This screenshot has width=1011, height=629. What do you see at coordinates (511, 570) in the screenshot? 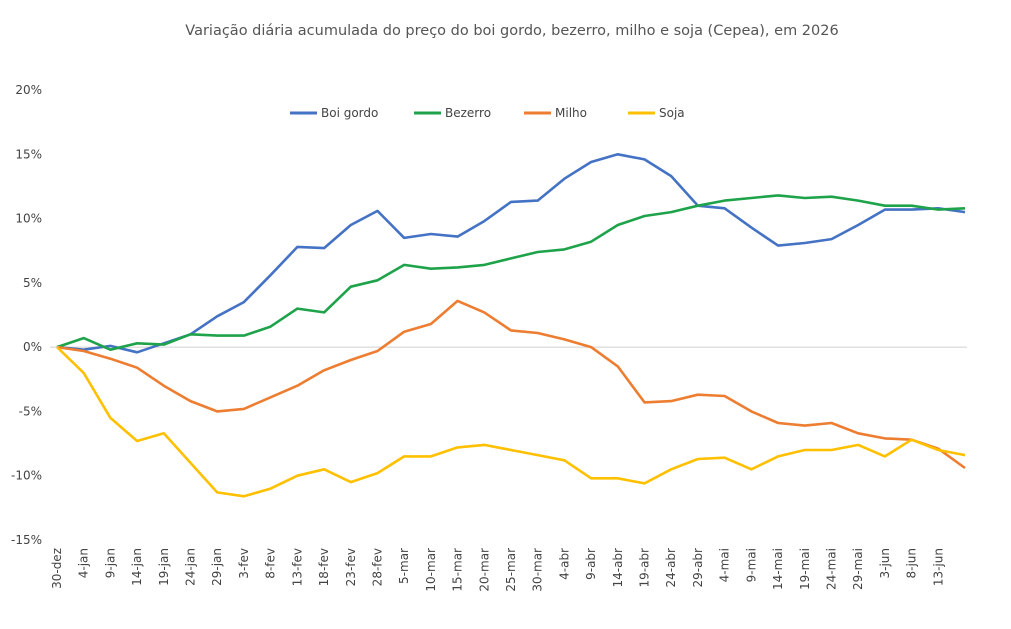
I see `x-tick-label: 25-mar` at bounding box center [511, 570].